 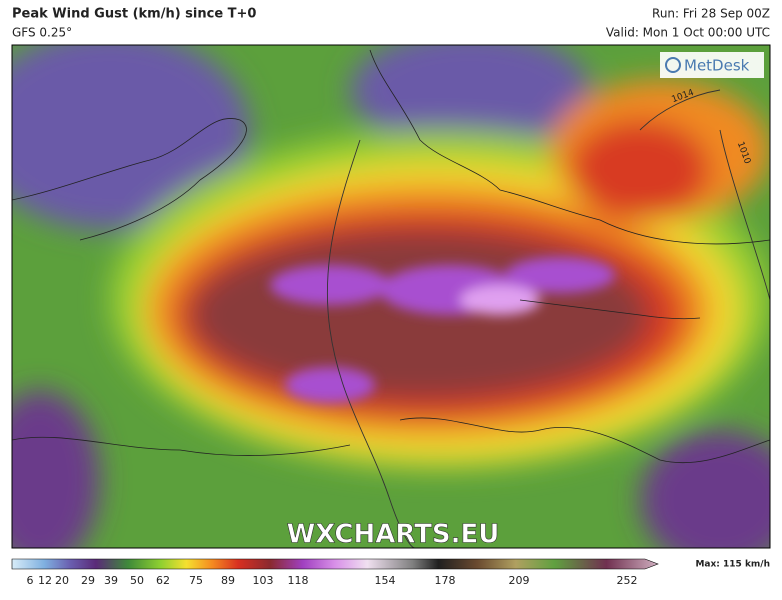 What do you see at coordinates (688, 33) in the screenshot?
I see `valid-time: Valid: Mon 1 Oct 00:00 UTC` at bounding box center [688, 33].